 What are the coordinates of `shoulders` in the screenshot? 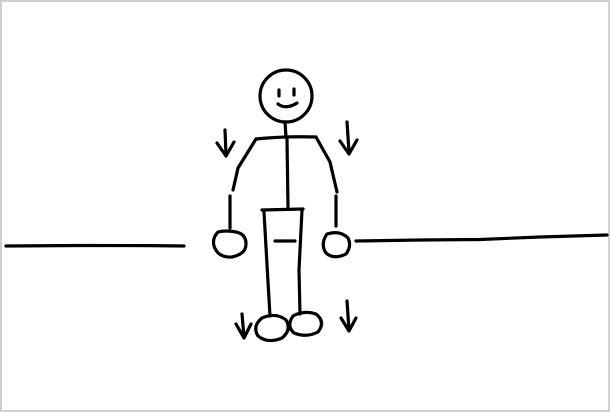 It's located at (286, 138).